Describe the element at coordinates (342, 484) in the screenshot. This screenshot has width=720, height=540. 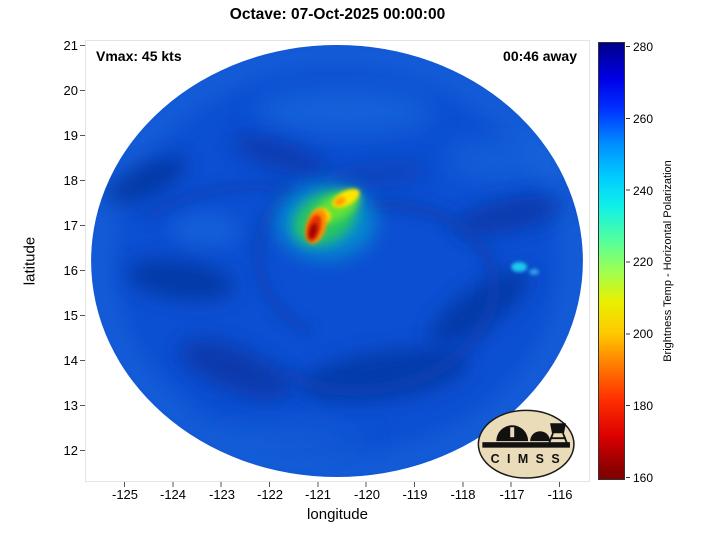
I see `x-axis-tick-marks` at that location.